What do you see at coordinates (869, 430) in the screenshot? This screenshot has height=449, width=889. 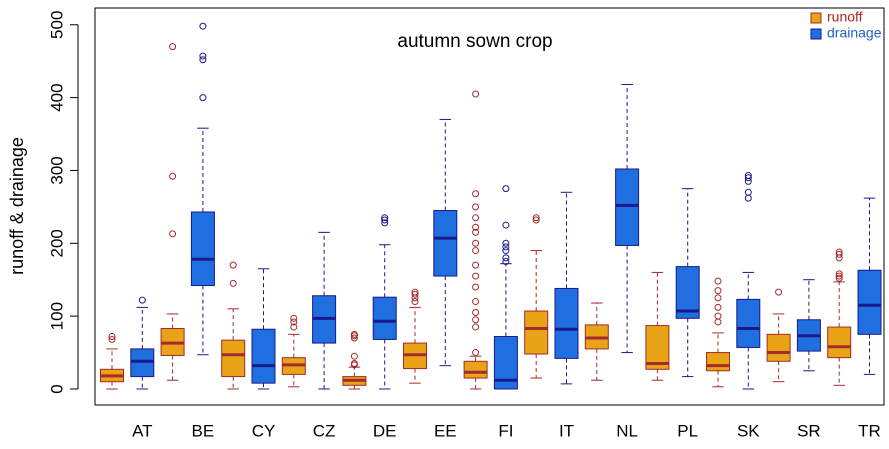 I see `x-tick-label: TR` at bounding box center [869, 430].